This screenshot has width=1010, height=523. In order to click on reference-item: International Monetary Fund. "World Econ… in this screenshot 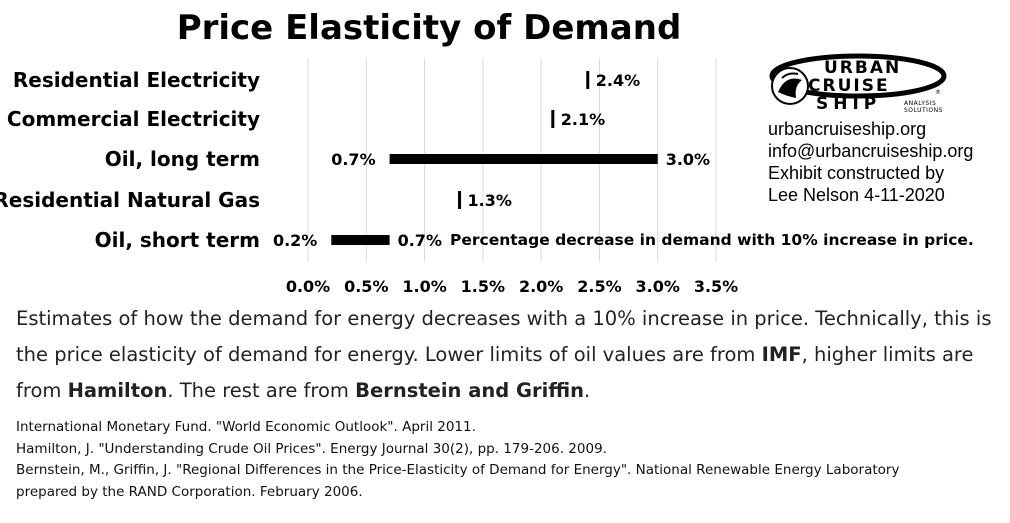, I will do `click(246, 427)`.